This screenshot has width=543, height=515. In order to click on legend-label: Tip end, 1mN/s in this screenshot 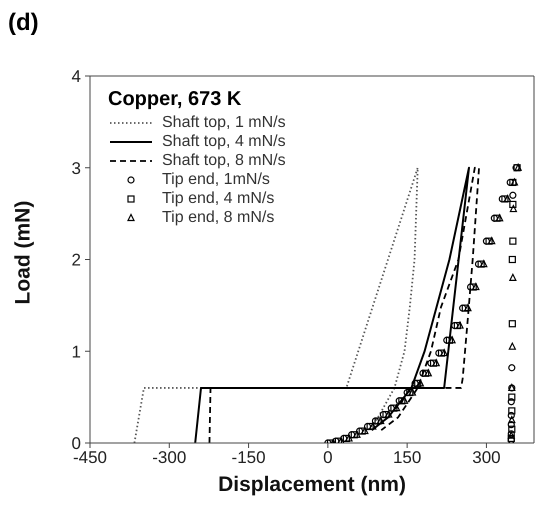, I will do `click(216, 179)`.